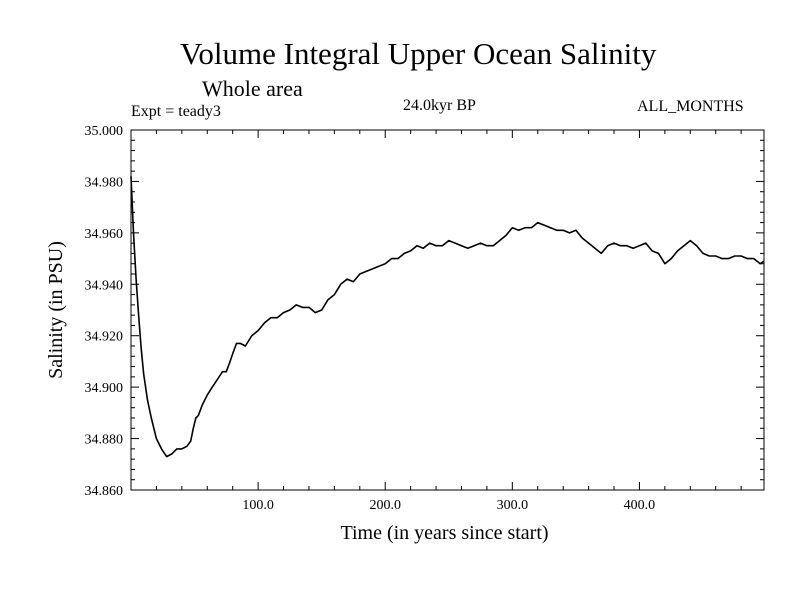 This screenshot has height=600, width=800. What do you see at coordinates (104, 285) in the screenshot?
I see `y-tick-label: 34.940` at bounding box center [104, 285].